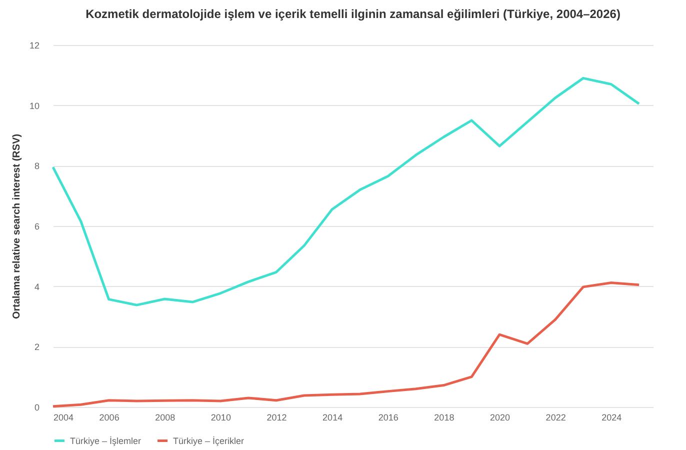 The width and height of the screenshot is (686, 450). I want to click on x-tick-label: 2012, so click(276, 417).